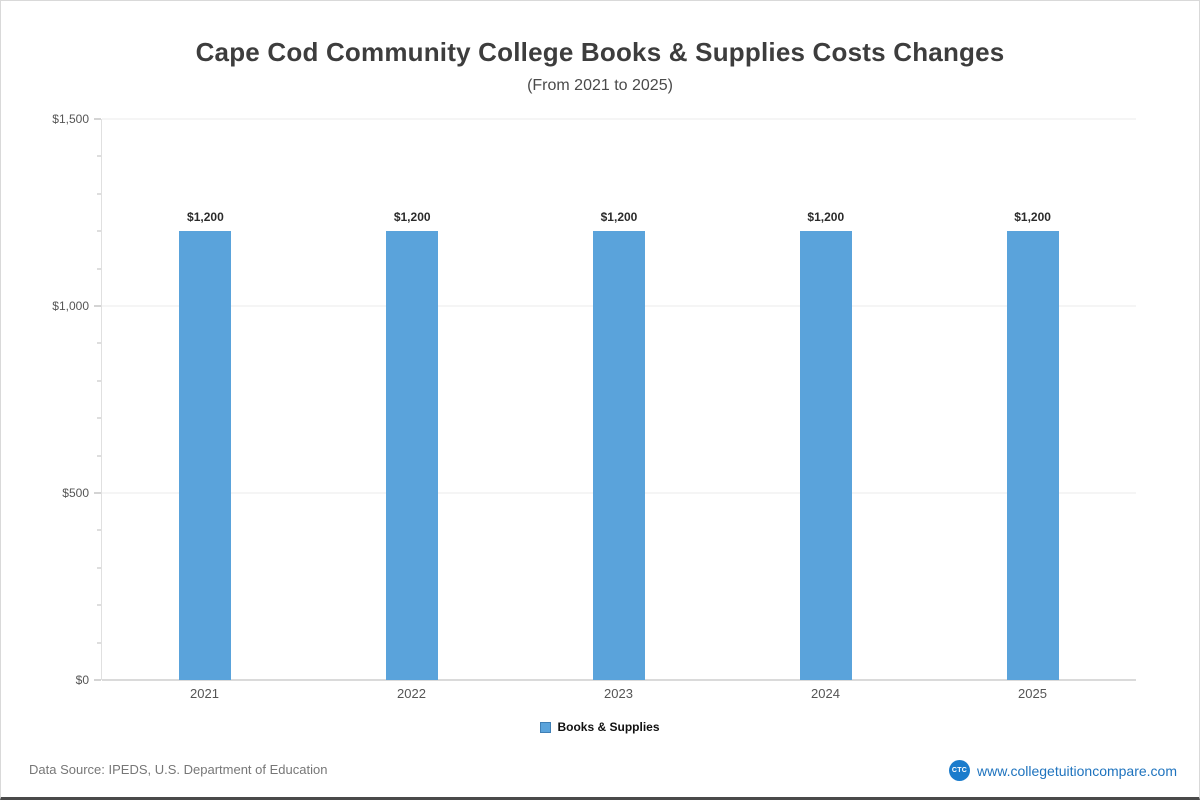  I want to click on y-axis-label: $0, so click(82, 680).